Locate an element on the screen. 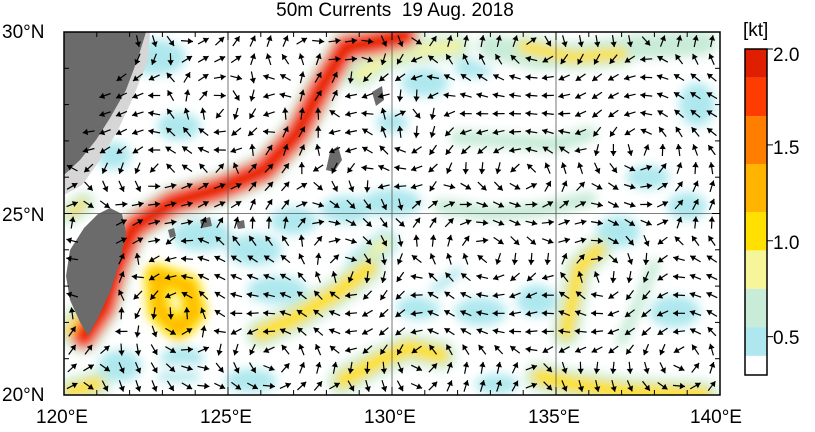  taiwan-island is located at coordinates (96, 272).